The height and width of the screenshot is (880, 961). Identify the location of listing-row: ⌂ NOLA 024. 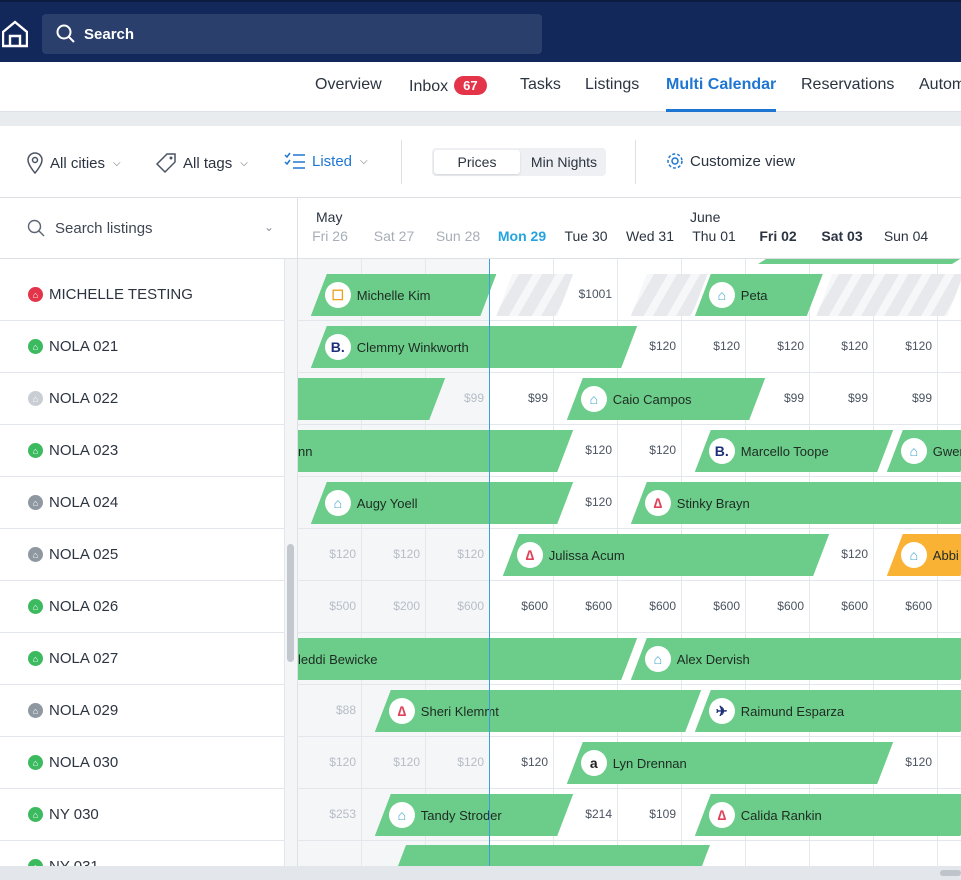
(142, 503).